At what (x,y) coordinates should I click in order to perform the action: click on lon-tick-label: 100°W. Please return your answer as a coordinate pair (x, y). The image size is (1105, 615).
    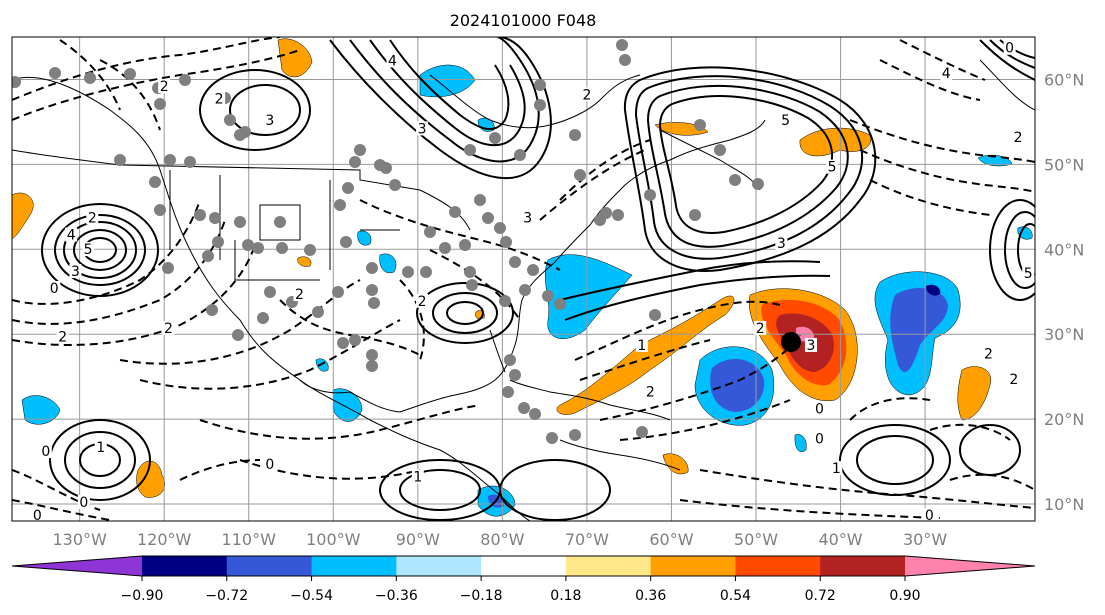
    Looking at the image, I should click on (333, 539).